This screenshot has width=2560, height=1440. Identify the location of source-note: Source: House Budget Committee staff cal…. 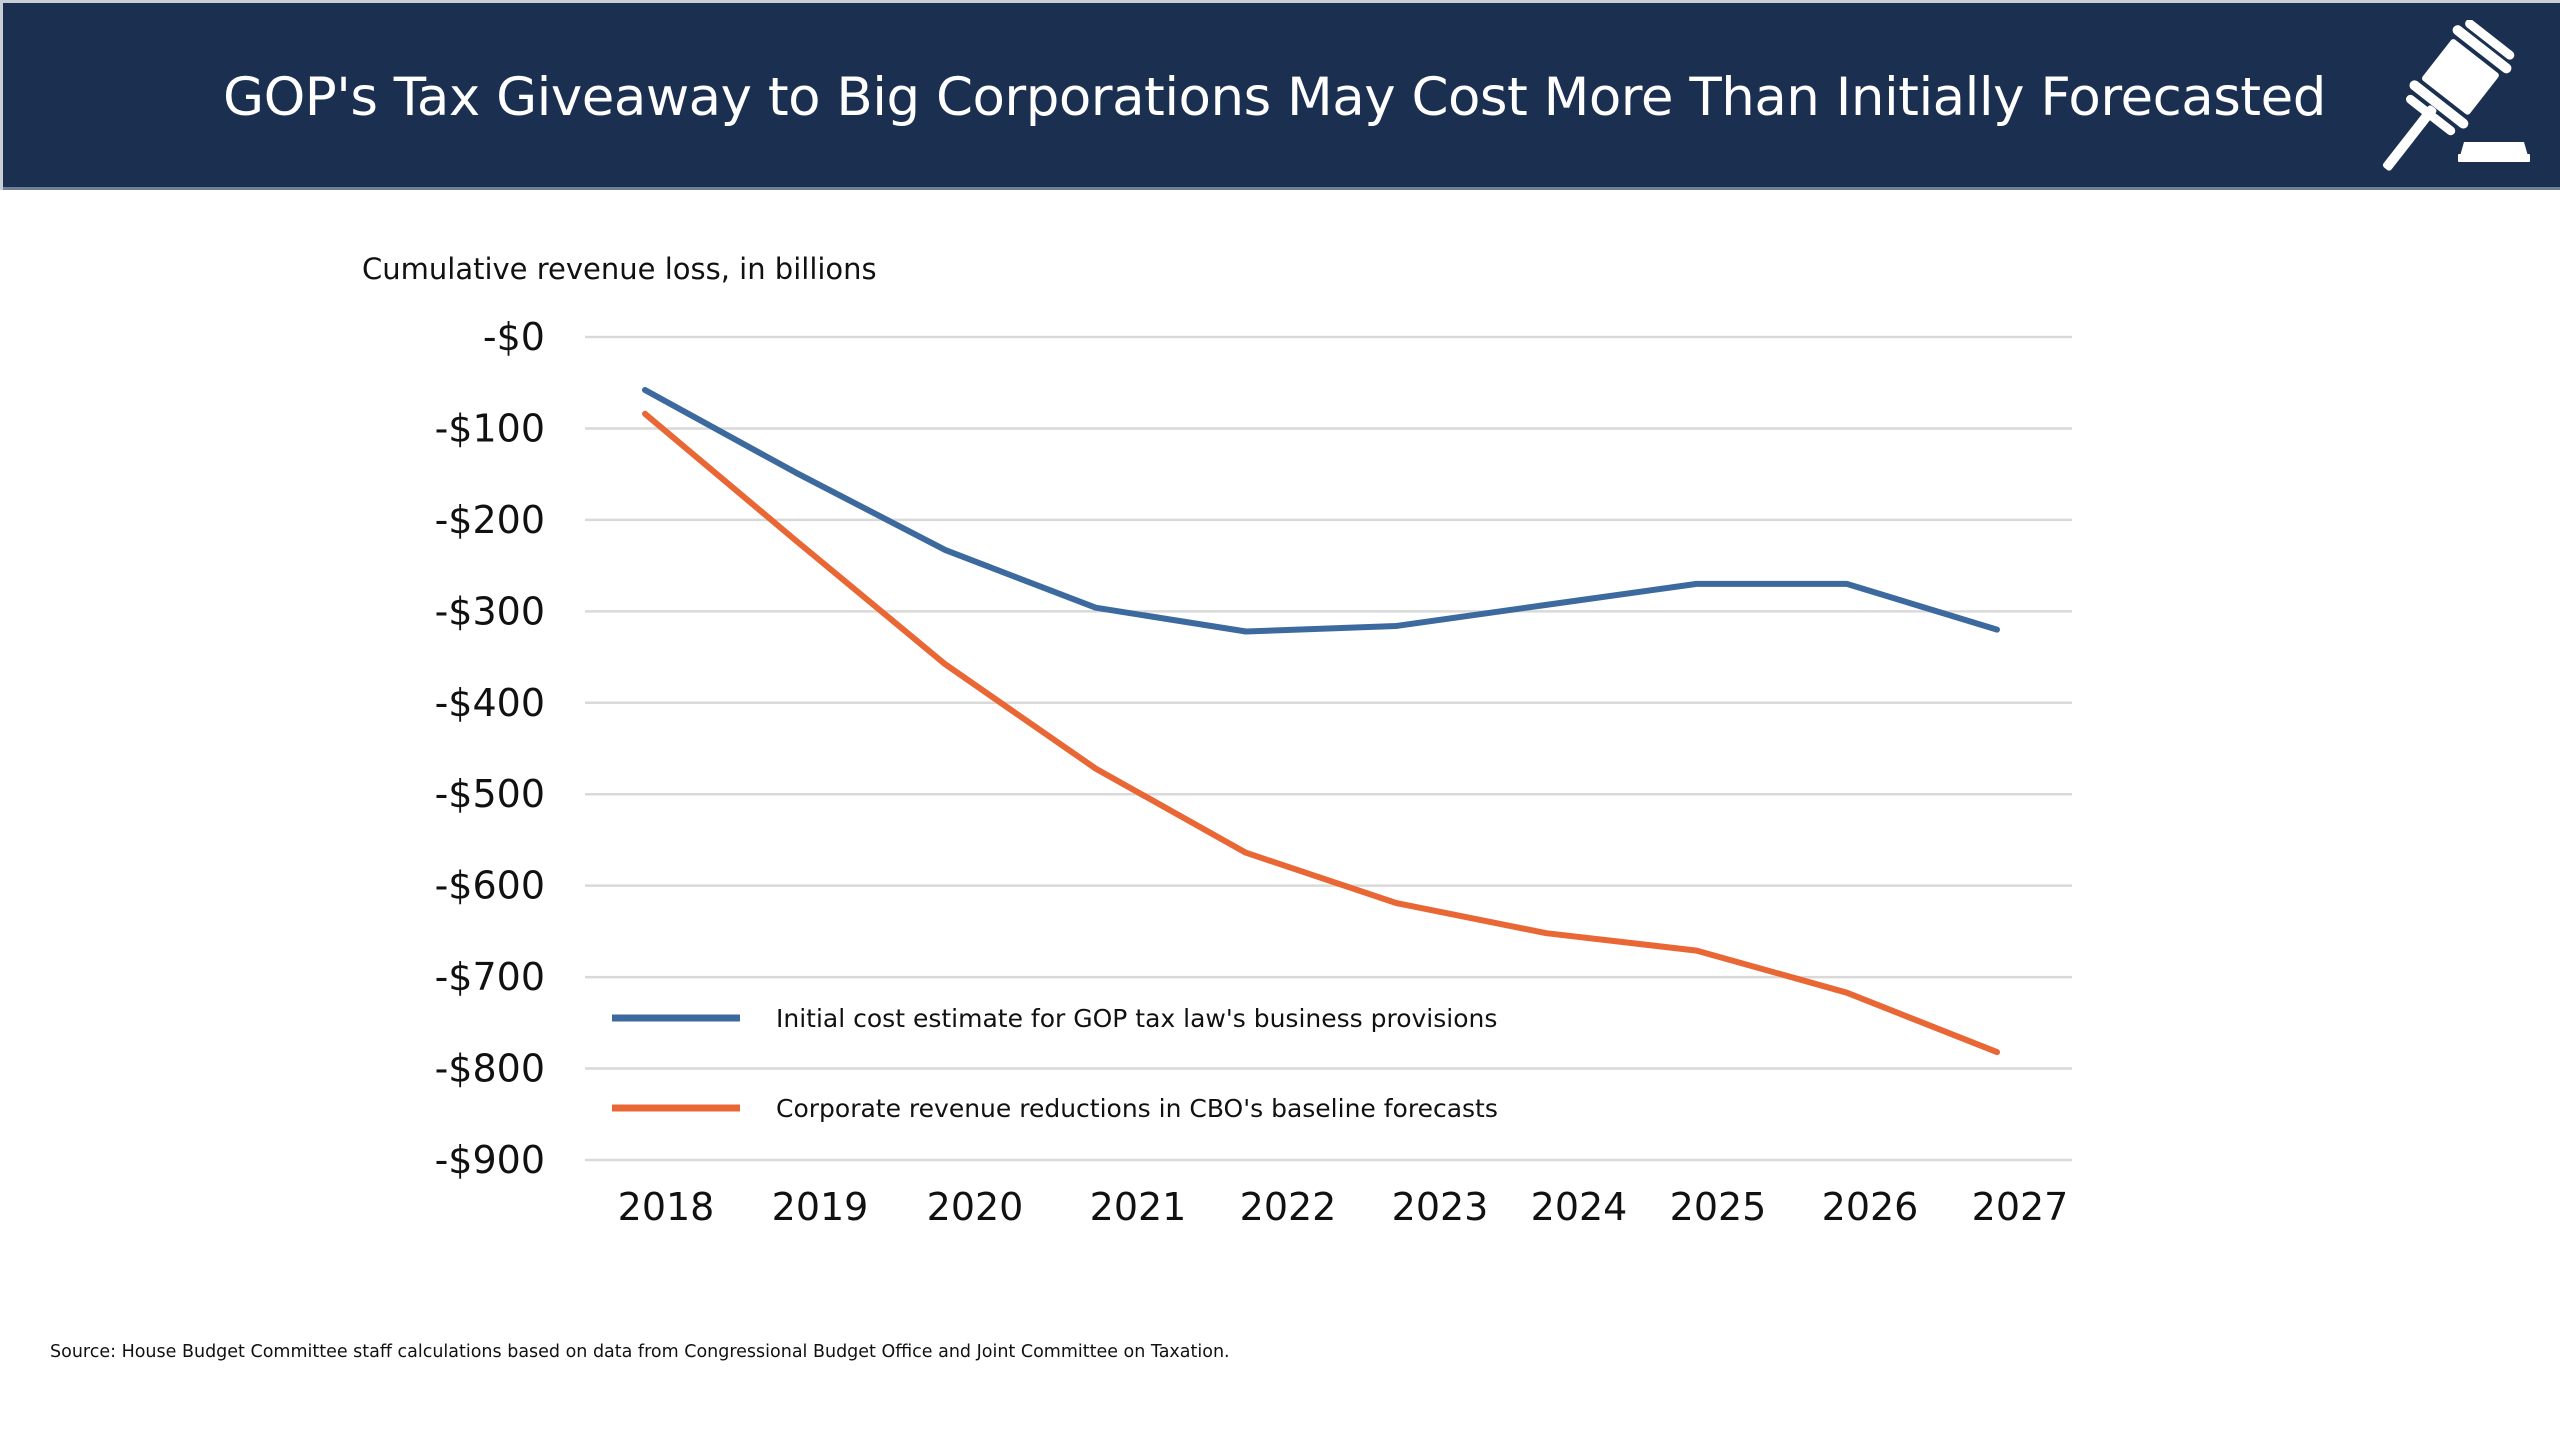
(640, 1352).